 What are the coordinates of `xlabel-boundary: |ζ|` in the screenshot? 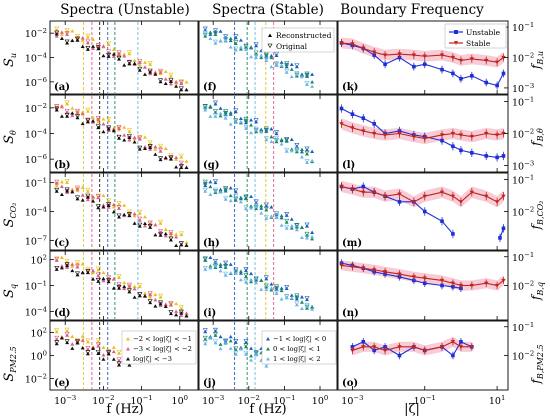 It's located at (412, 409).